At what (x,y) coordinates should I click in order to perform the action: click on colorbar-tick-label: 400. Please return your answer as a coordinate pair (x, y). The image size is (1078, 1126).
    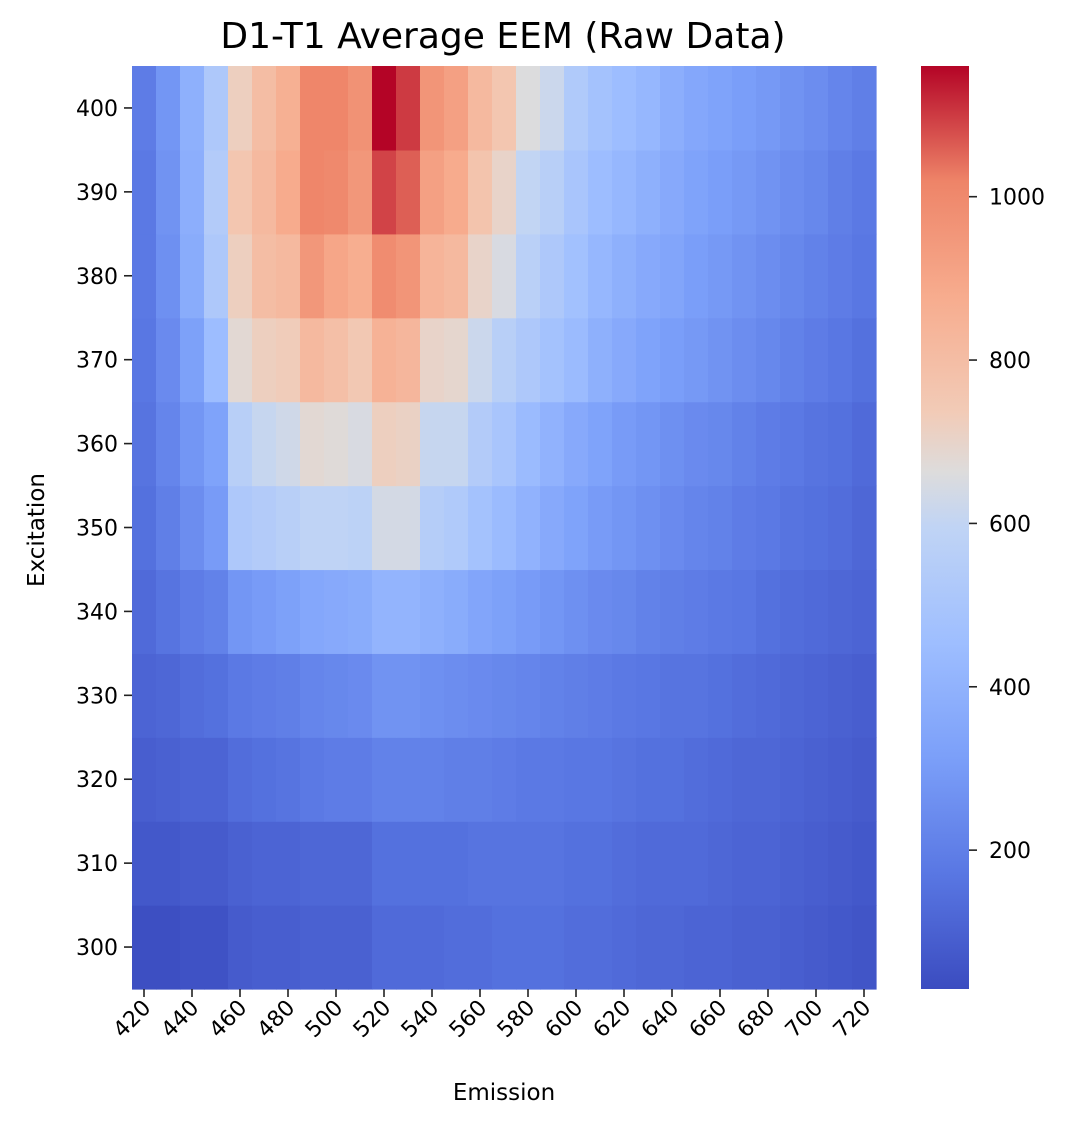
    Looking at the image, I should click on (1010, 688).